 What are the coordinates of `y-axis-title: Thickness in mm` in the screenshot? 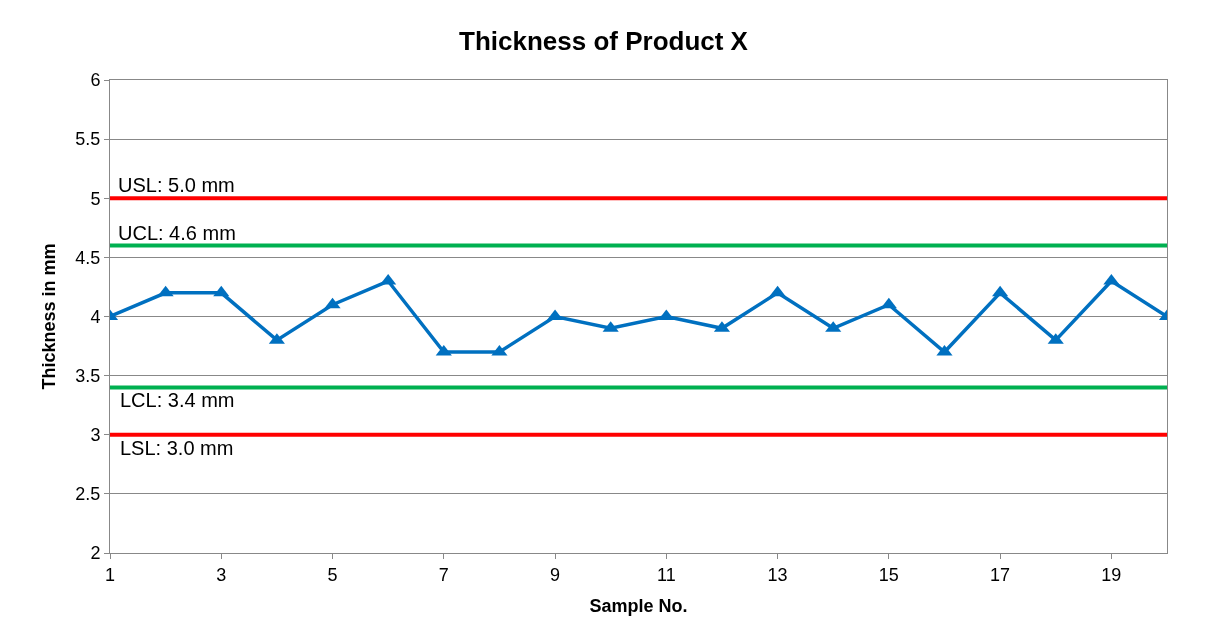 It's located at (48, 316).